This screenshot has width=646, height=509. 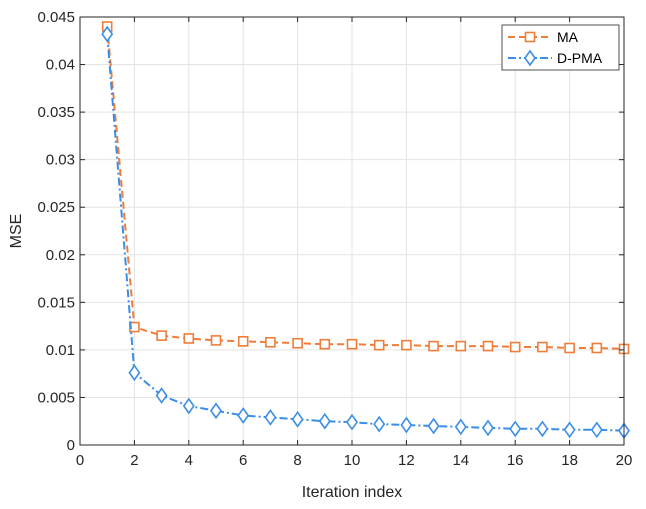 What do you see at coordinates (80, 460) in the screenshot?
I see `x-tick-label: 0` at bounding box center [80, 460].